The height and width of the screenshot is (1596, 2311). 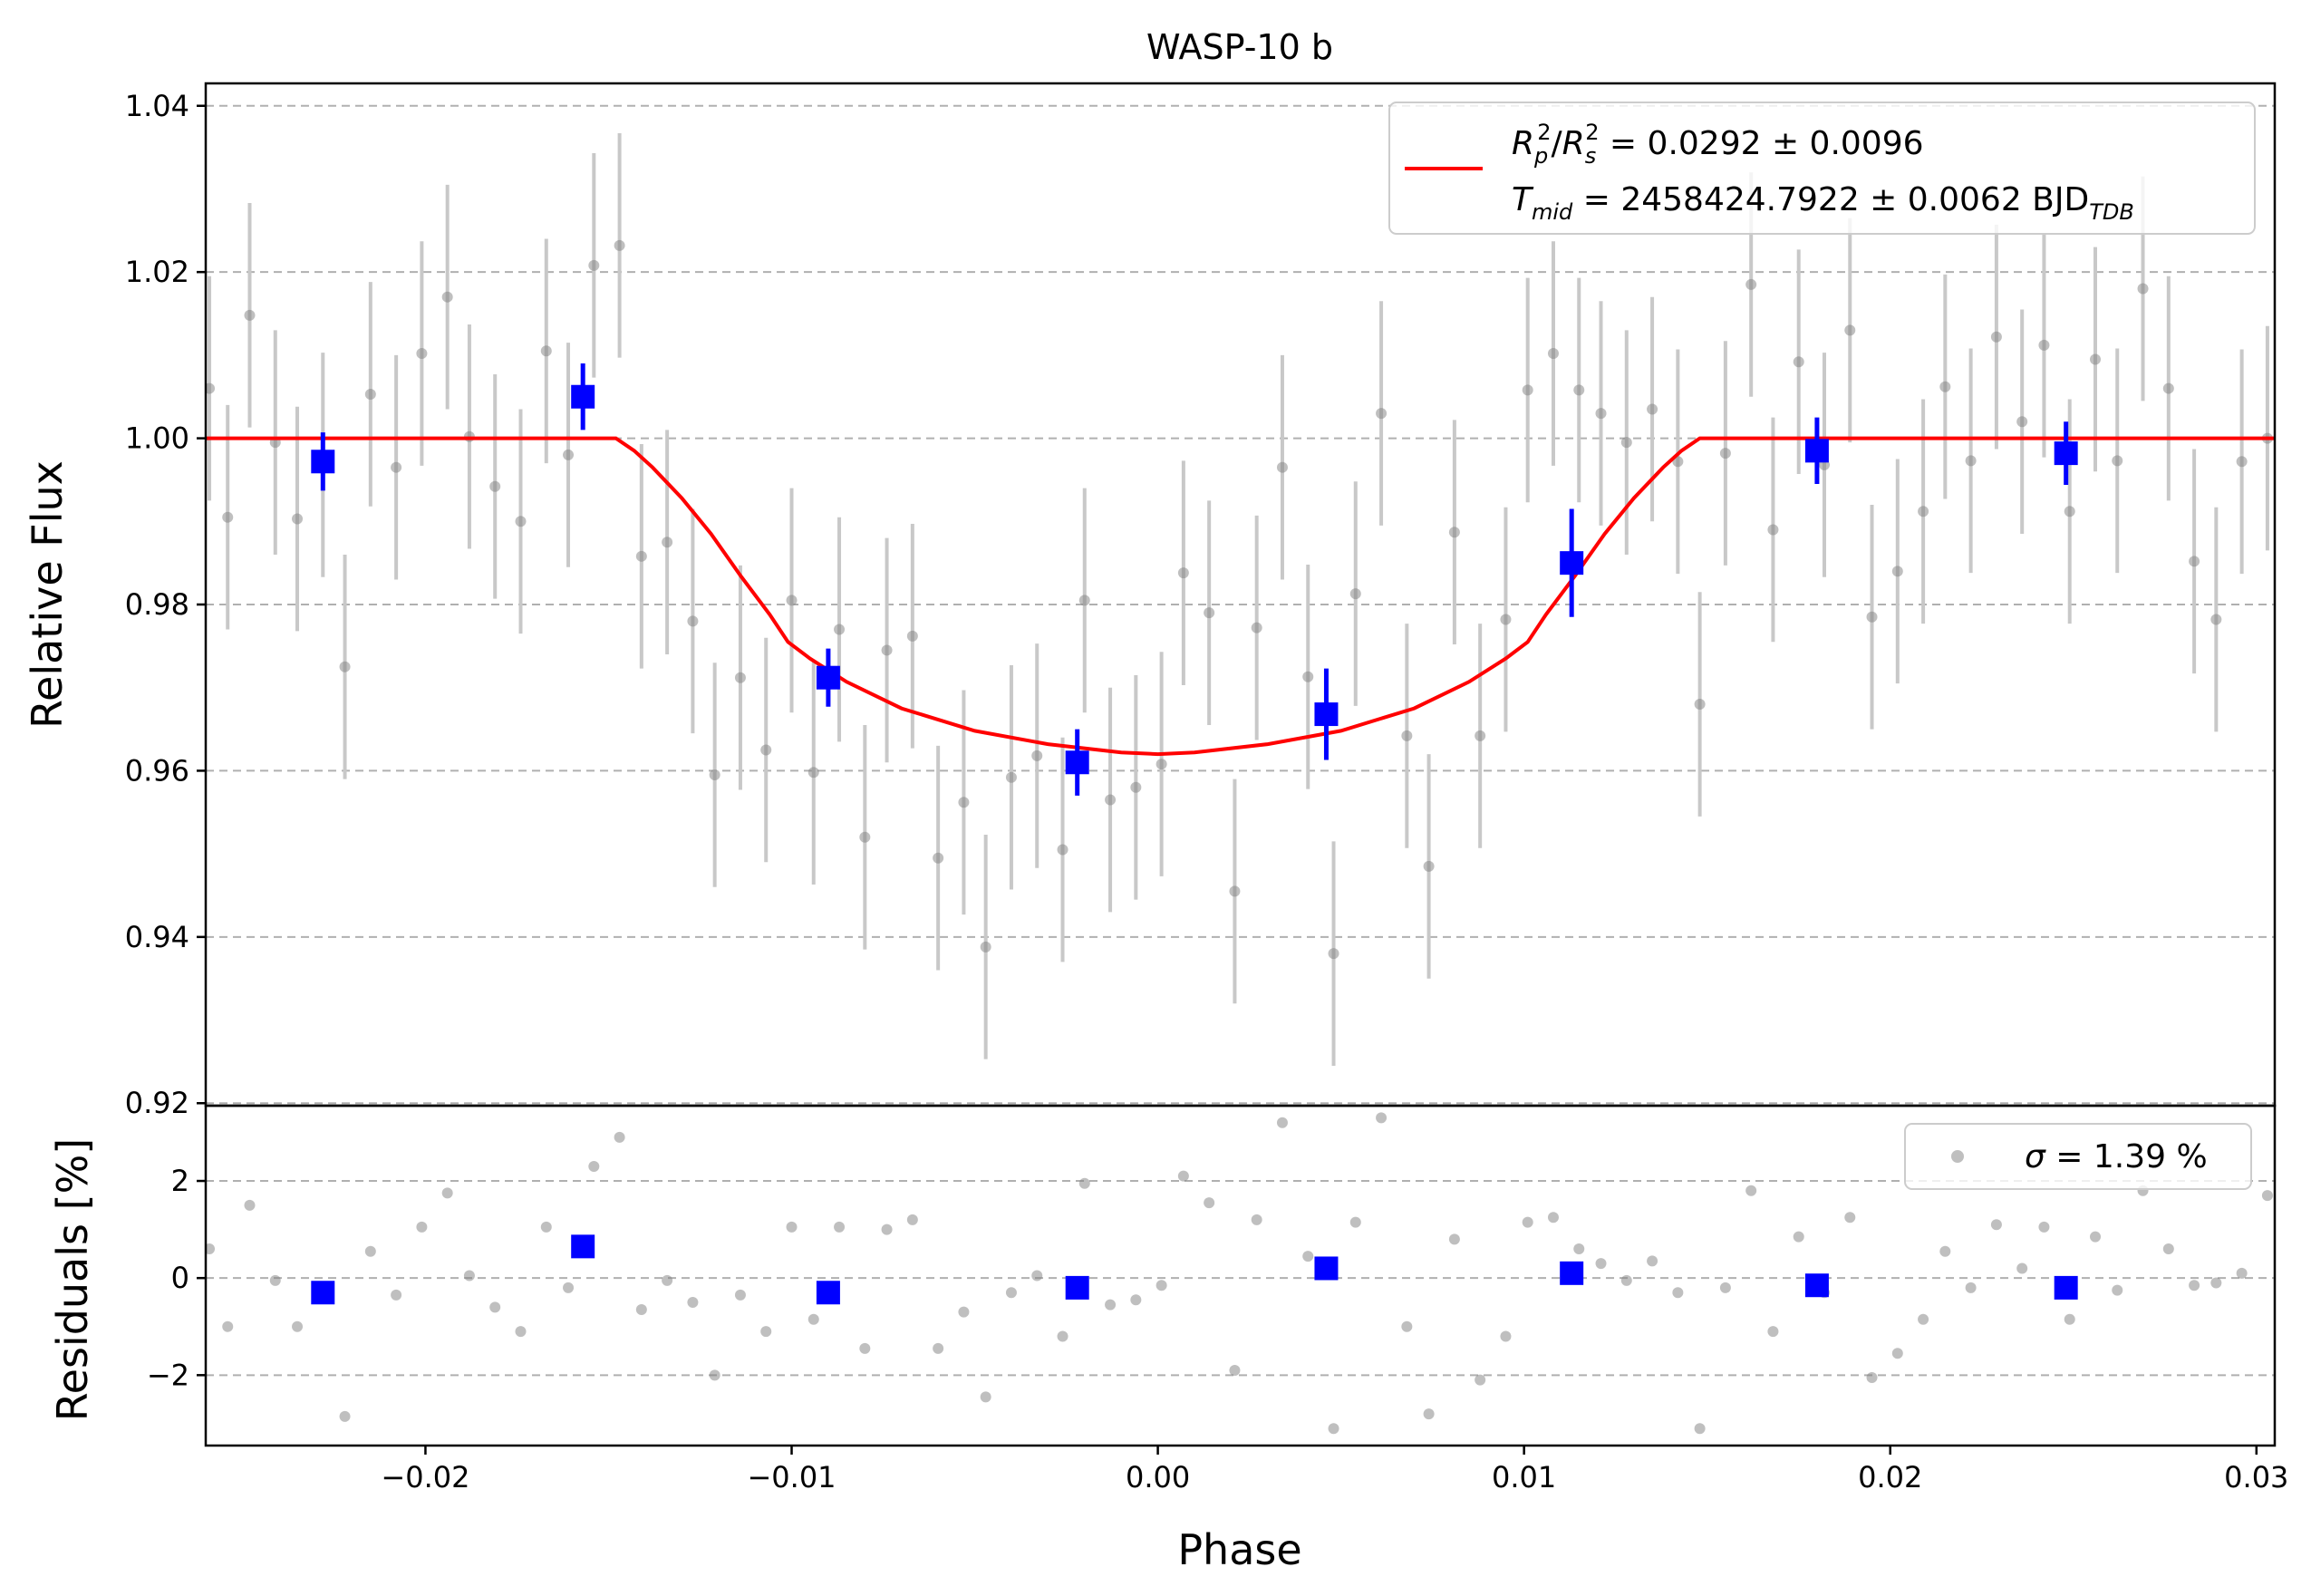 I want to click on residual-y-tick-label: 0, so click(x=180, y=1278).